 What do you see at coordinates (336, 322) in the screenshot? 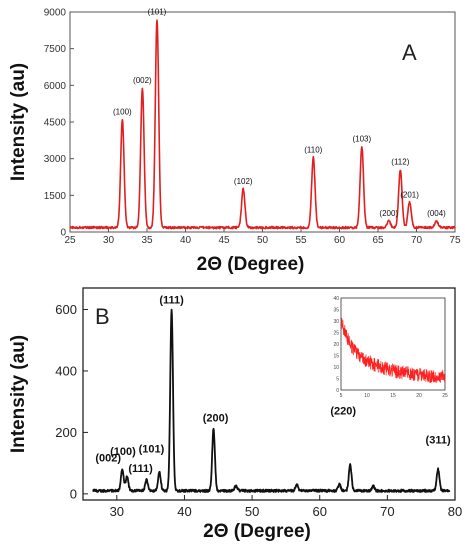
I see `inset-y-tick-label: 30` at bounding box center [336, 322].